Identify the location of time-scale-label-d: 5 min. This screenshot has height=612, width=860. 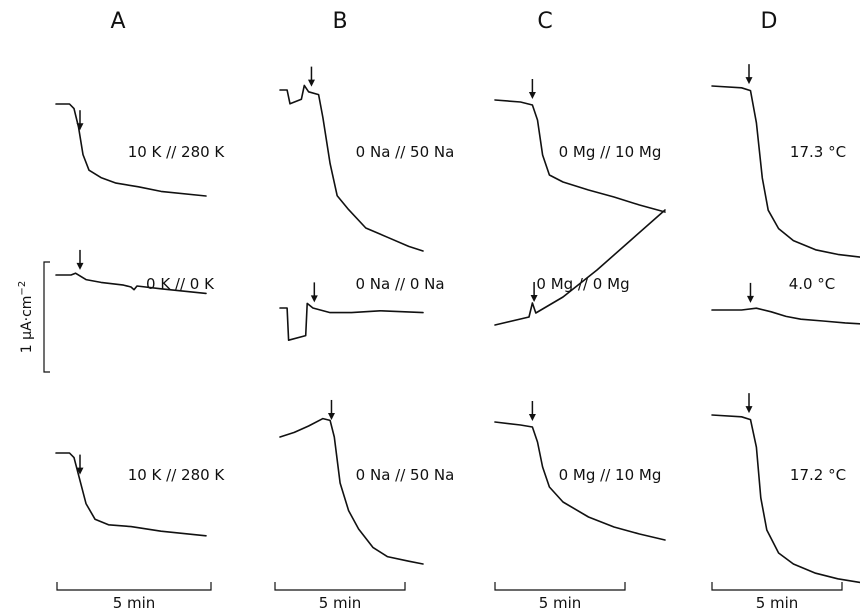
(777, 603).